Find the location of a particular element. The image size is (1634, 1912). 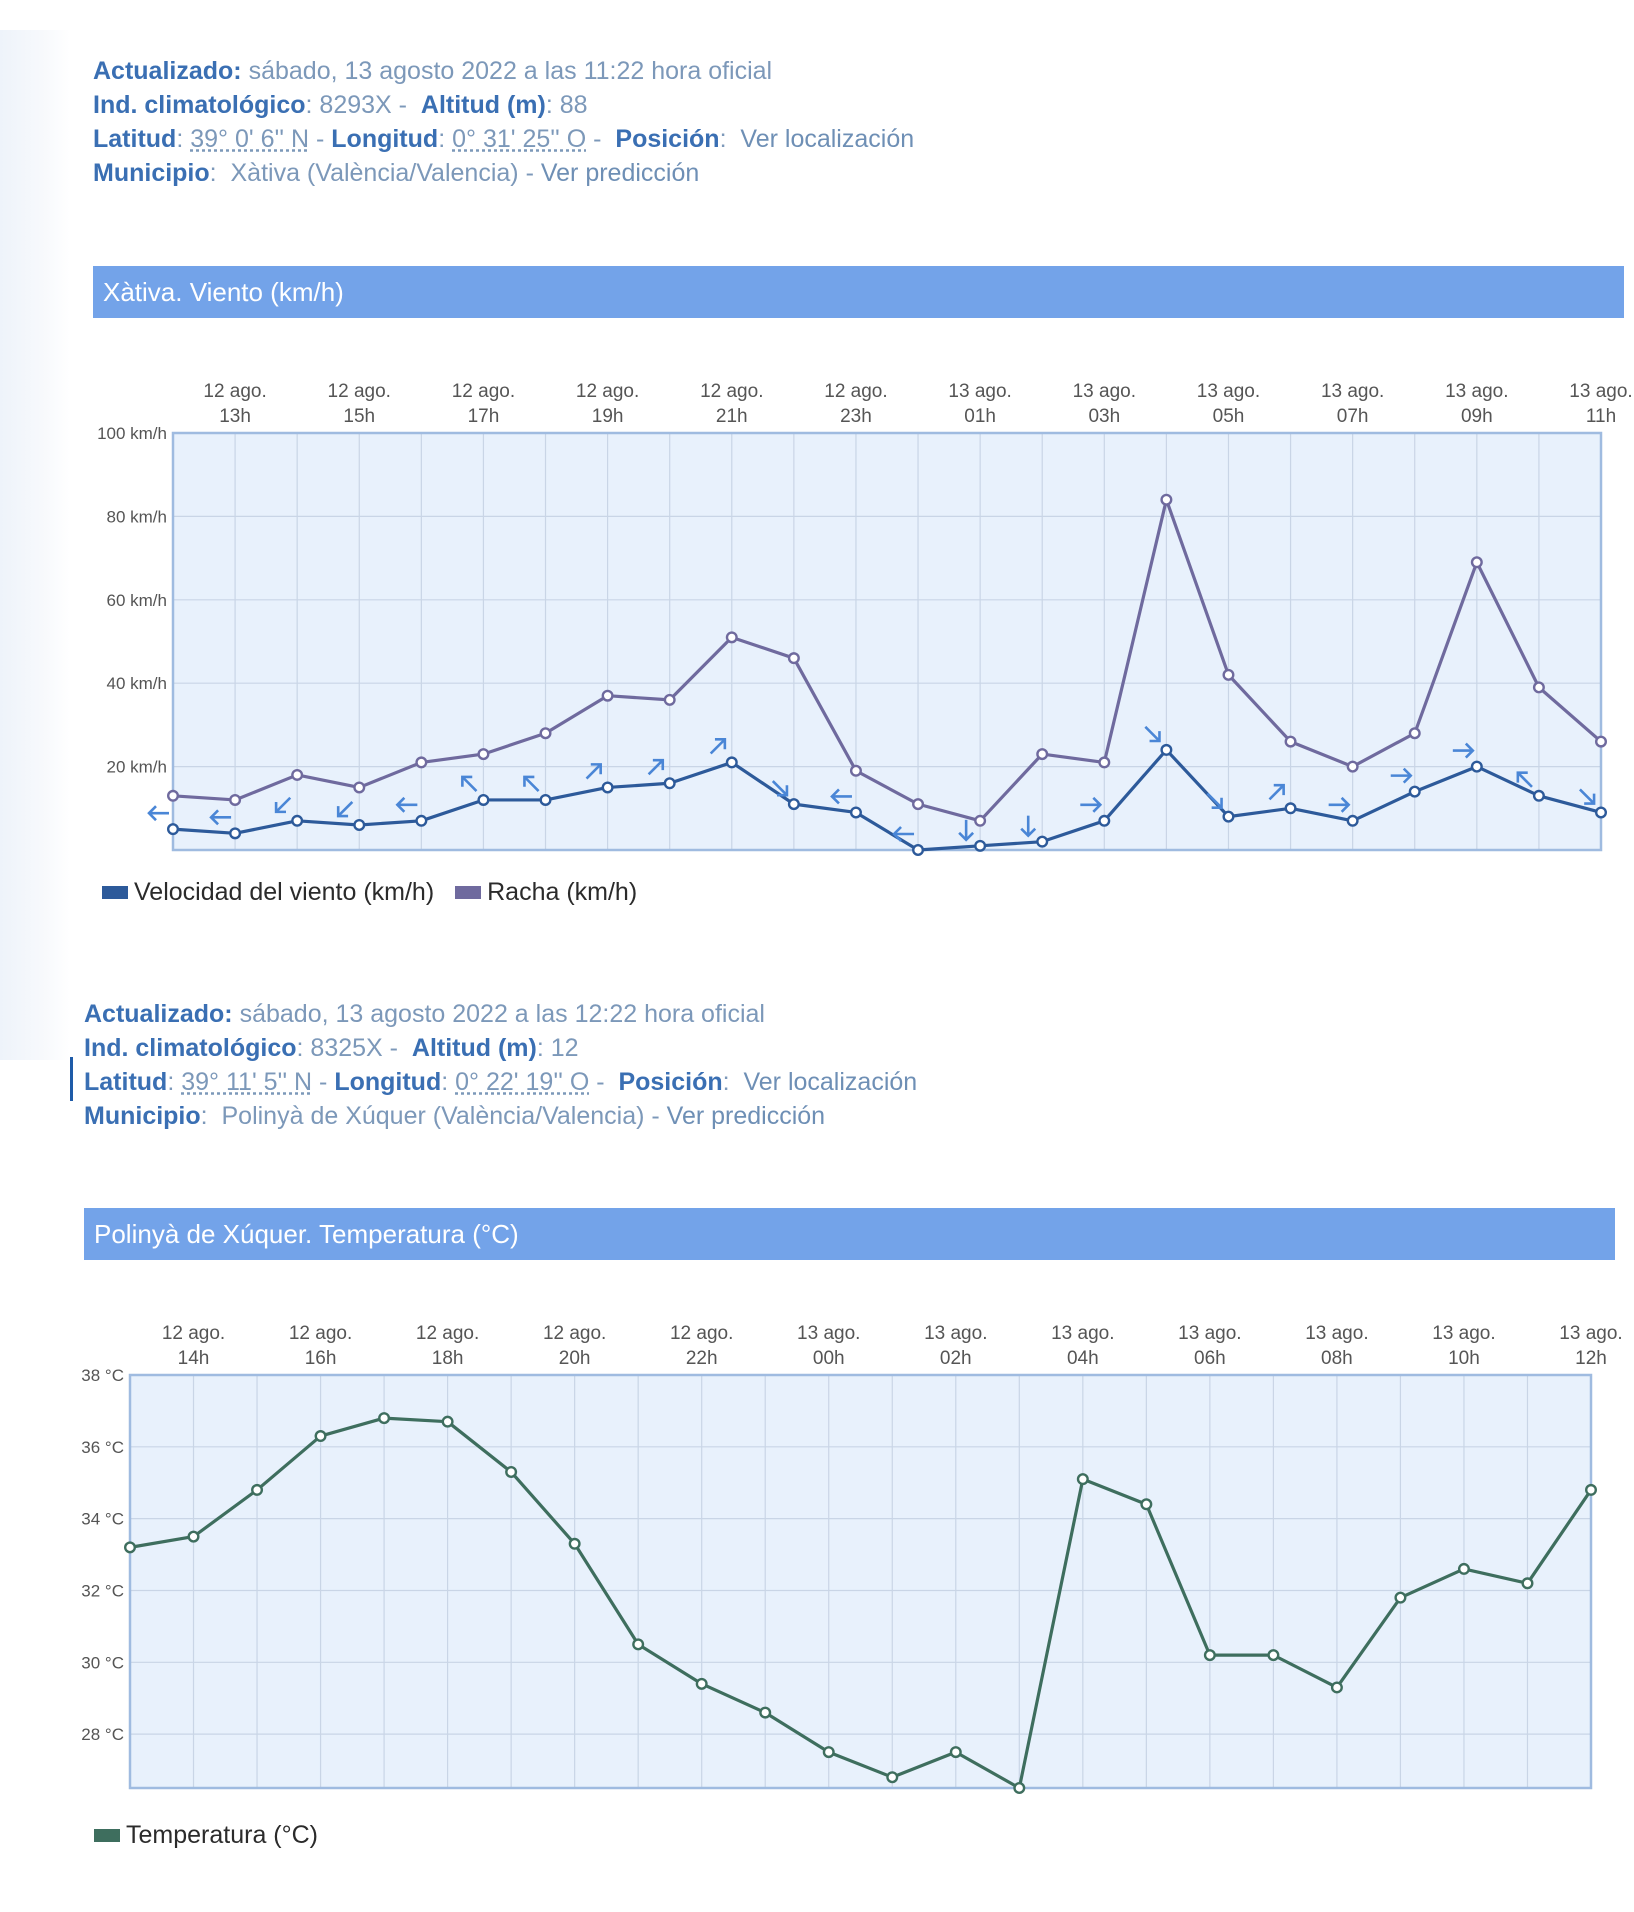

y-tick-label: 60 km/h is located at coordinates (137, 600).